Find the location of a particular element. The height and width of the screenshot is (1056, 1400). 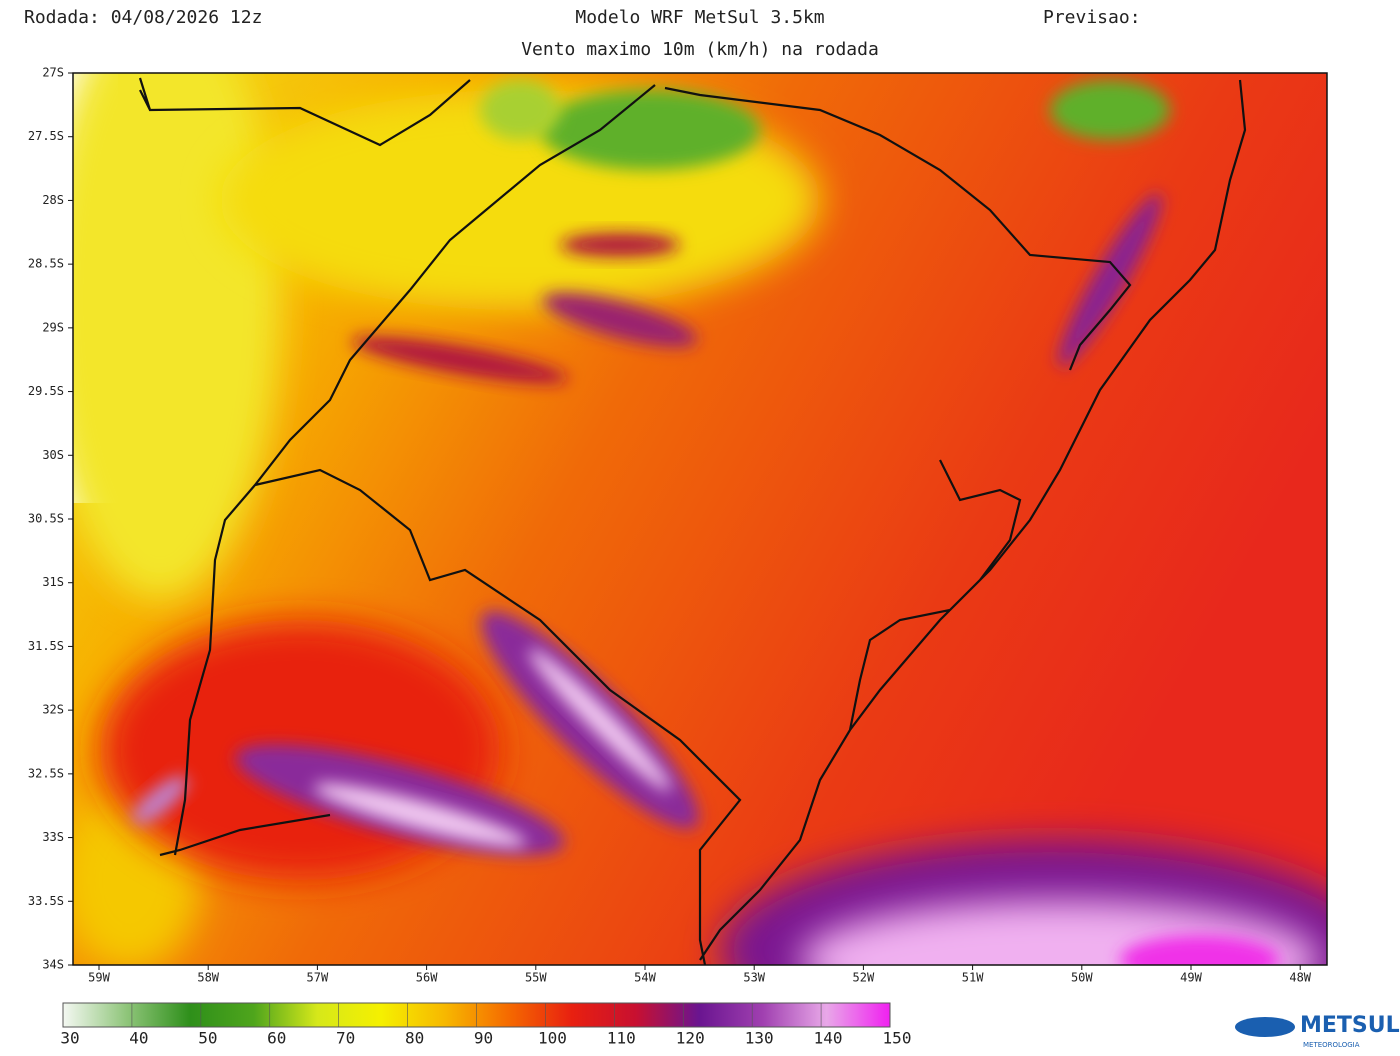

colorbar-label: 110 is located at coordinates (621, 1038).